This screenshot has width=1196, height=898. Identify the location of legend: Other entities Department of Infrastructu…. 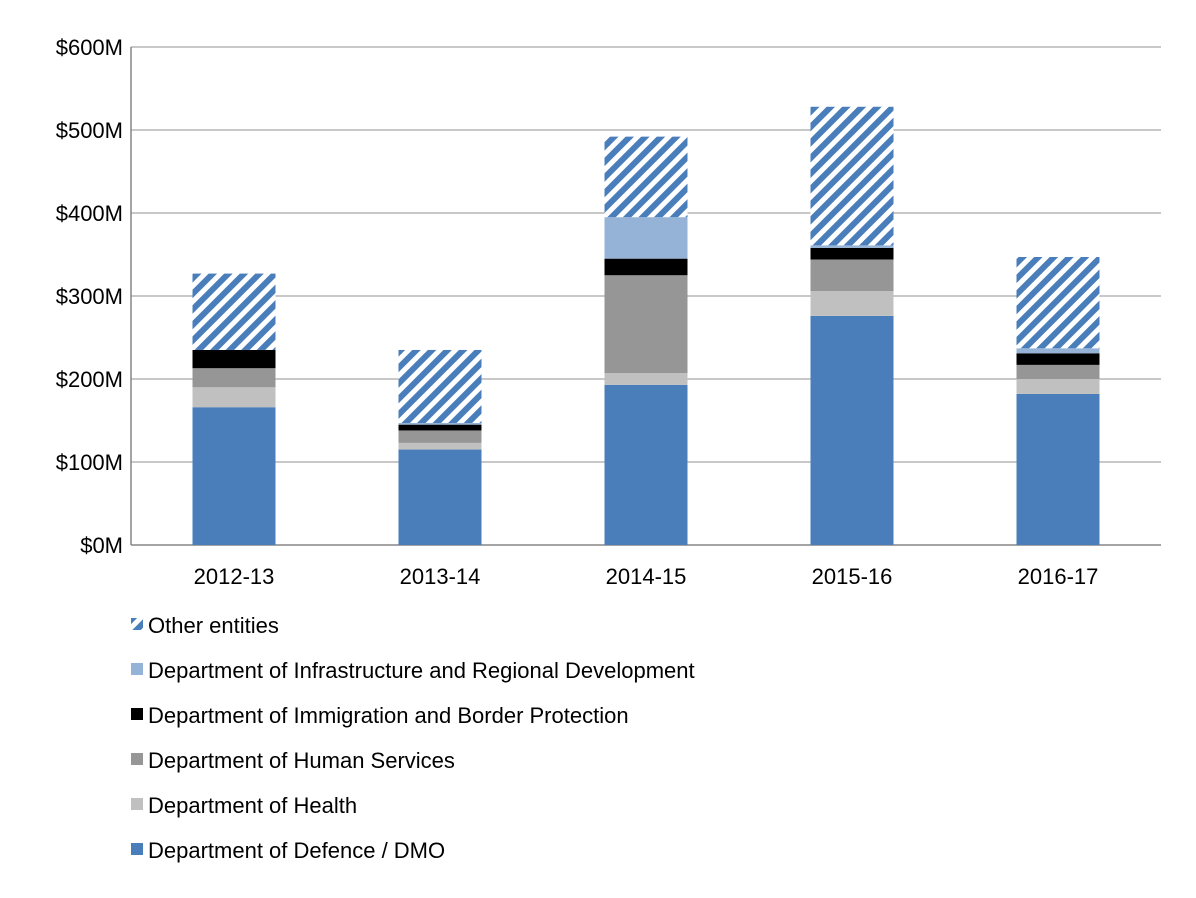
(413, 738).